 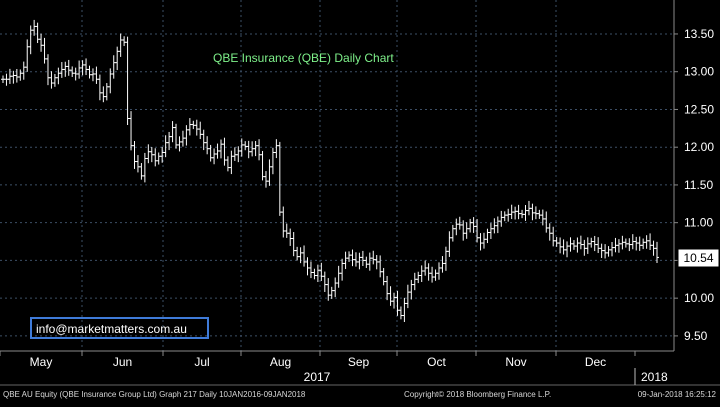 I want to click on x-month-label: Aug, so click(x=280, y=362).